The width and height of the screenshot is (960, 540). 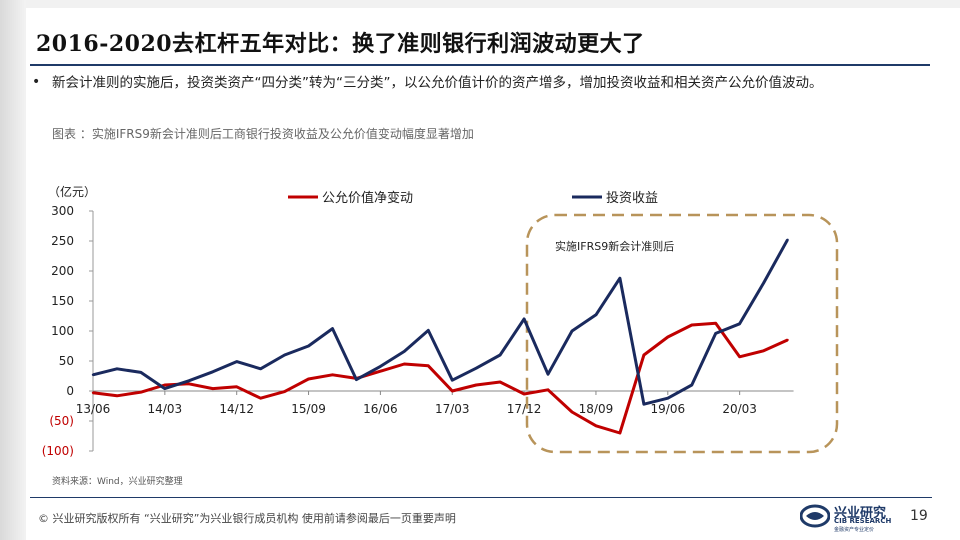 I want to click on left-decor-bar, so click(x=13, y=270).